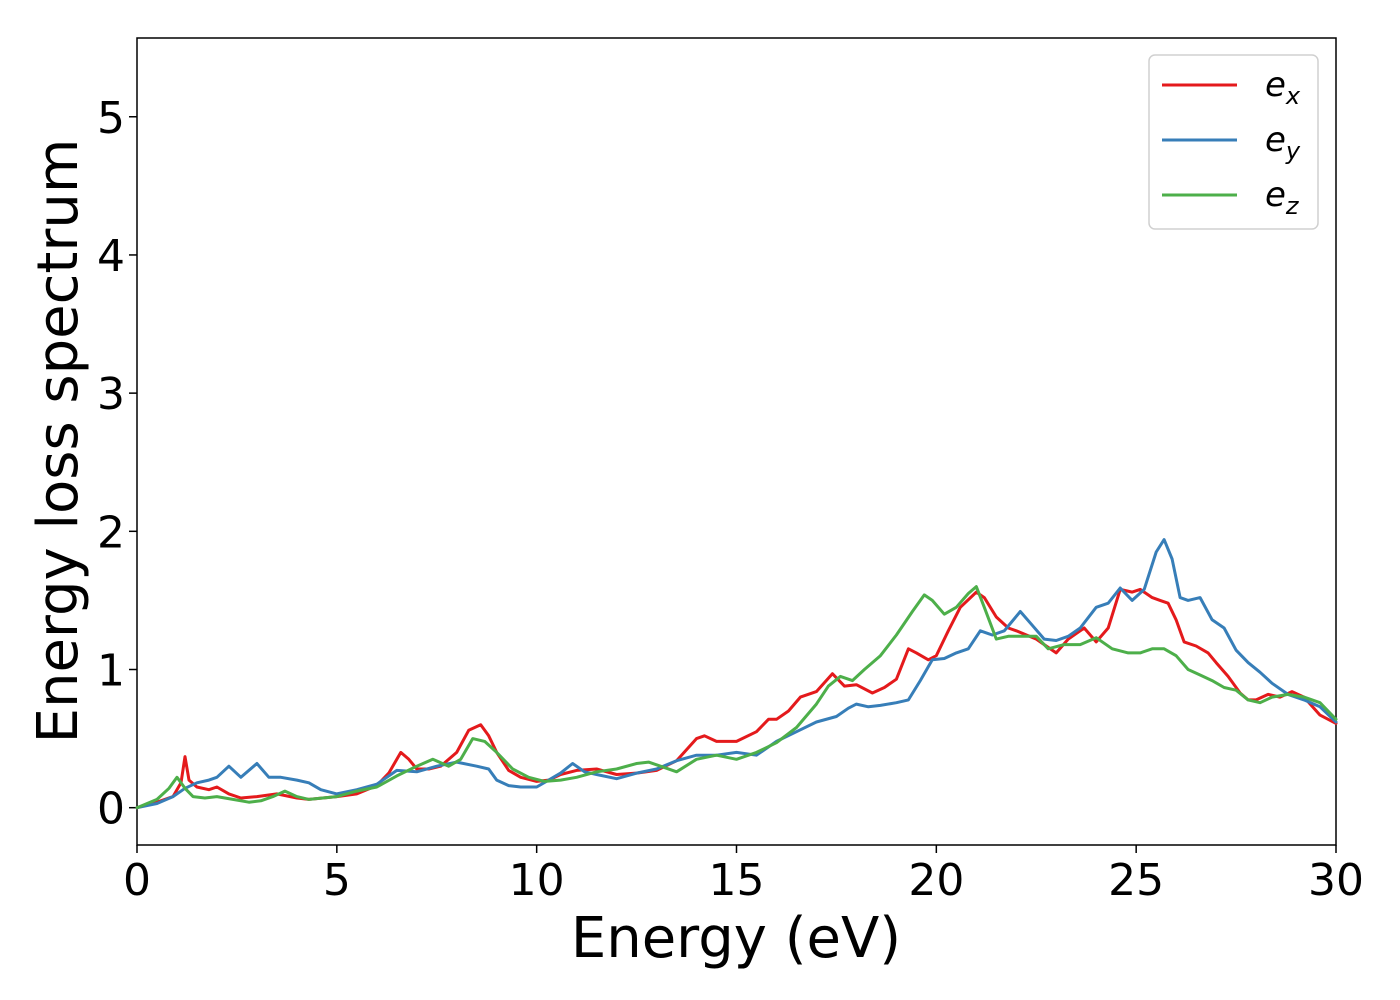  I want to click on legend-label-subscript: x, so click(1293, 96).